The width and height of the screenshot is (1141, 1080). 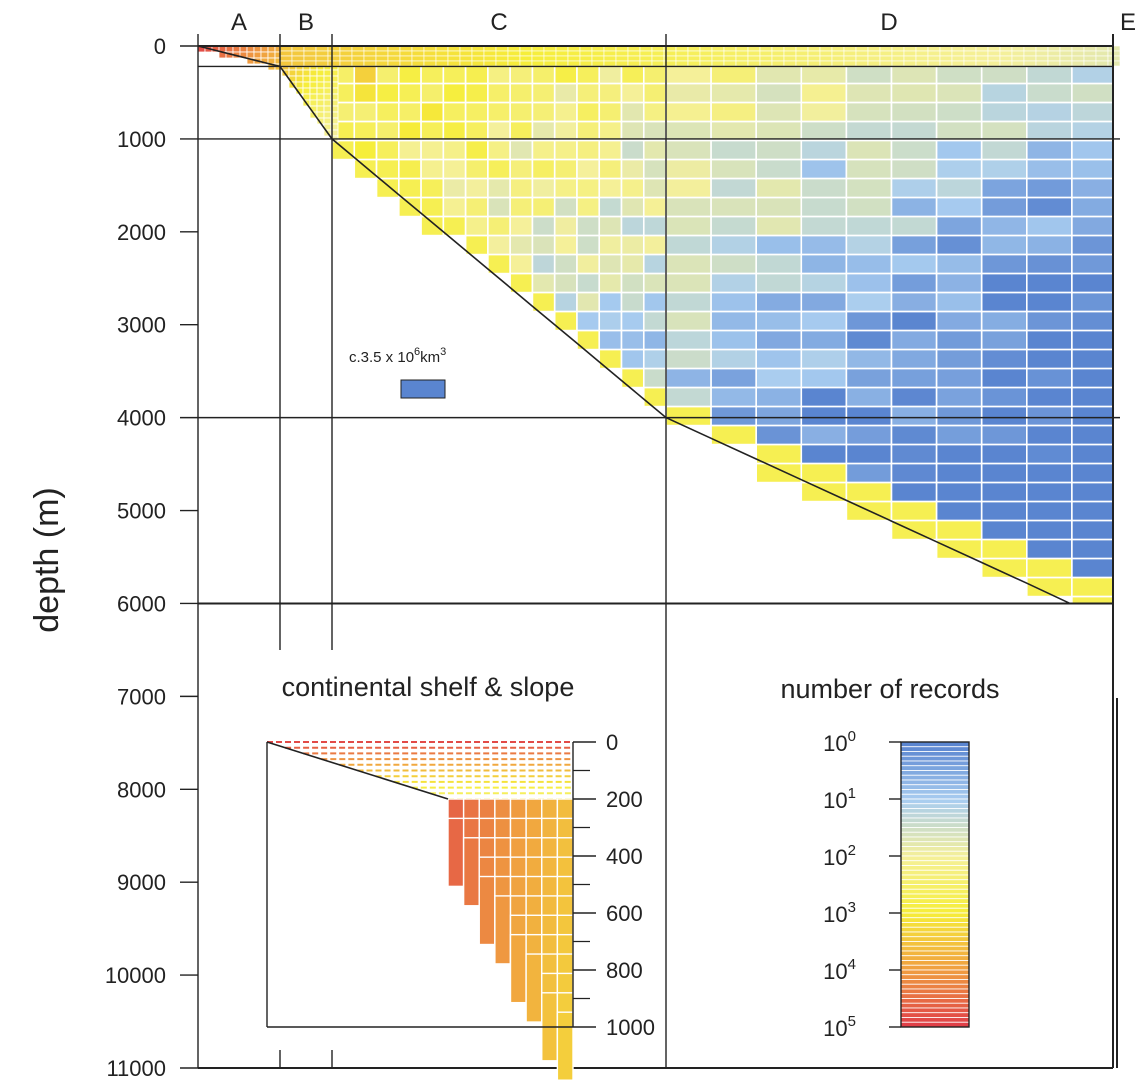 I want to click on inset-tick-label: 400, so click(x=624, y=856).